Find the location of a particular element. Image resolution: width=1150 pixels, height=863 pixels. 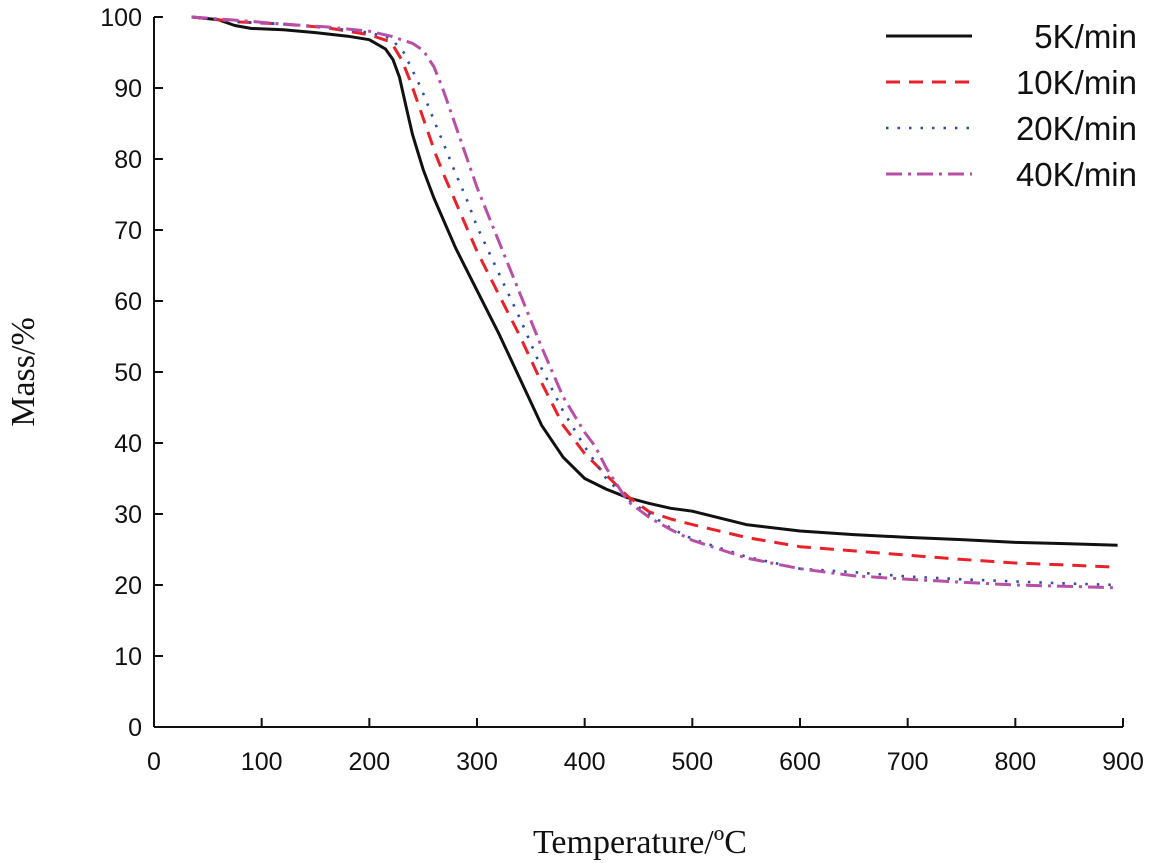

y-tick-label: 50 is located at coordinates (128, 373).